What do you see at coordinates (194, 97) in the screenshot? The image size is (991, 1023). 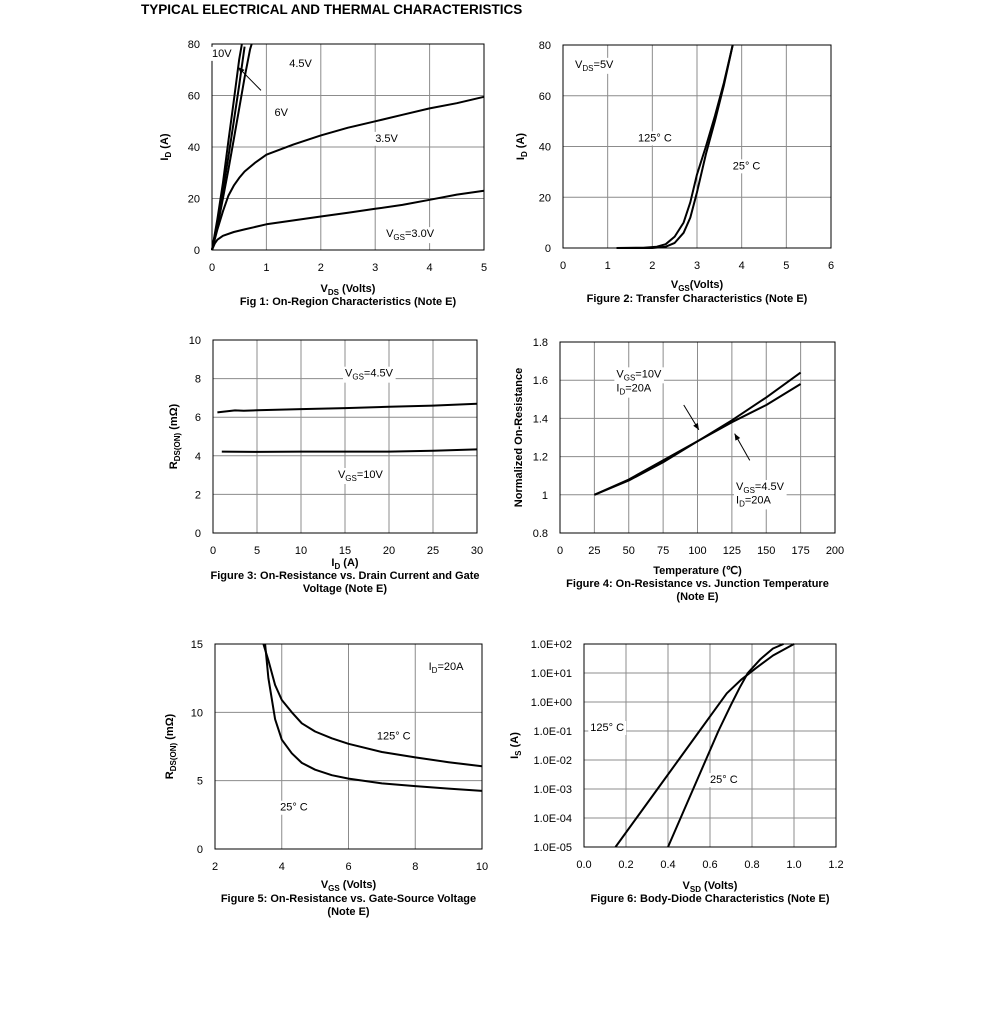 I see `y-tick-label: 60` at bounding box center [194, 97].